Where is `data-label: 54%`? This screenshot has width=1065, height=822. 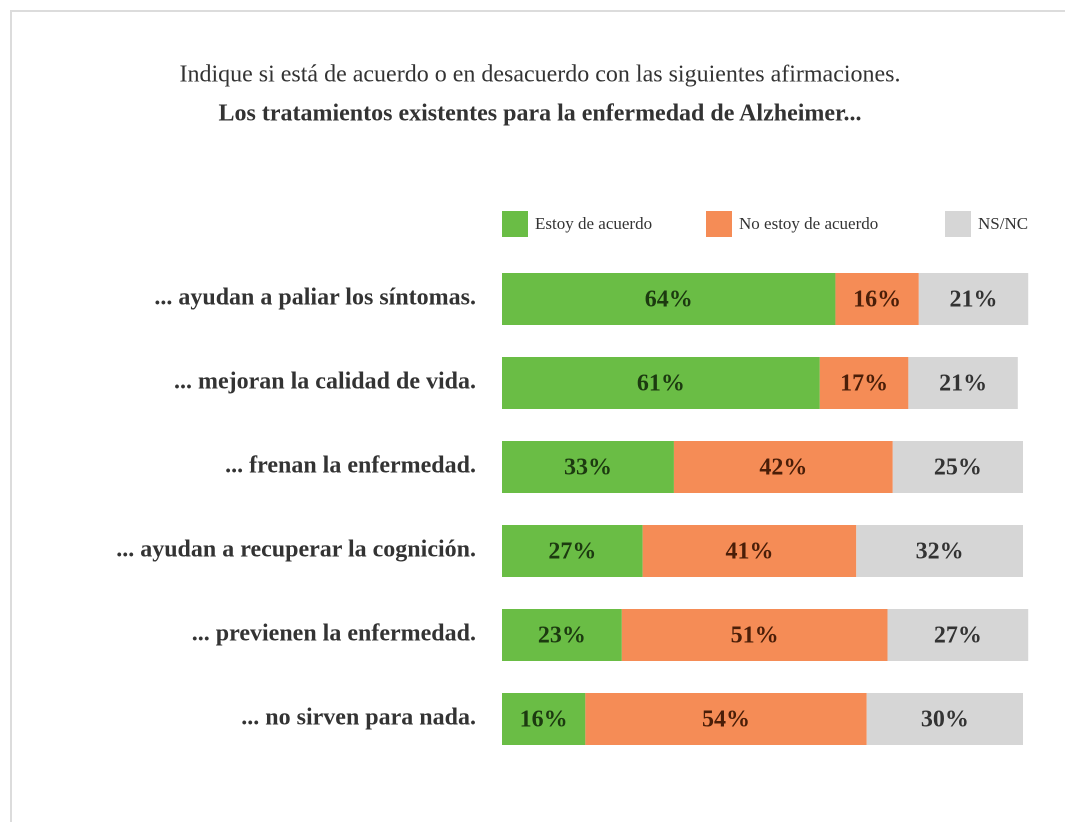
data-label: 54% is located at coordinates (726, 720).